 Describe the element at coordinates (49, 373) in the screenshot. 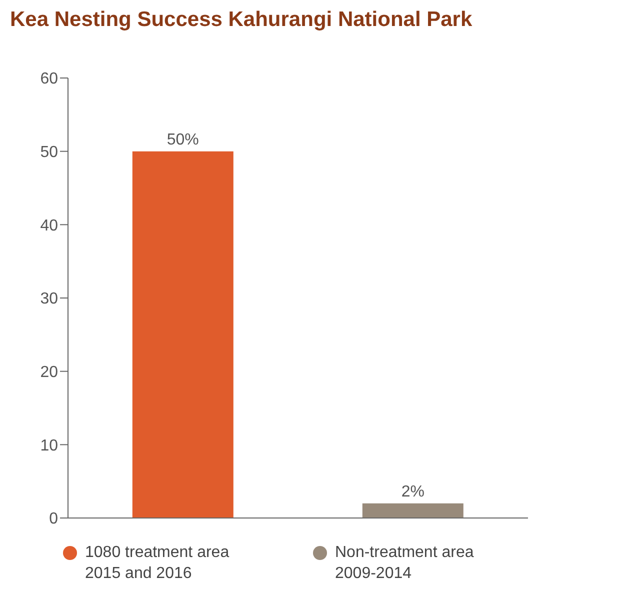

I see `y-tick-label: 20` at that location.